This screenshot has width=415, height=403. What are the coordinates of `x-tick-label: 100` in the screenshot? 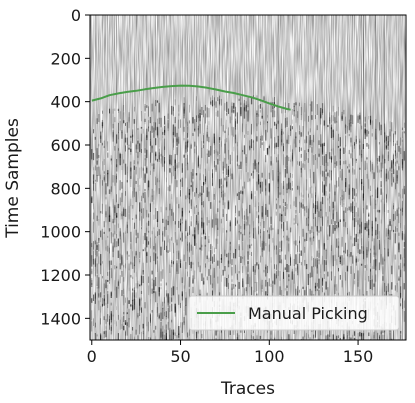 It's located at (269, 356).